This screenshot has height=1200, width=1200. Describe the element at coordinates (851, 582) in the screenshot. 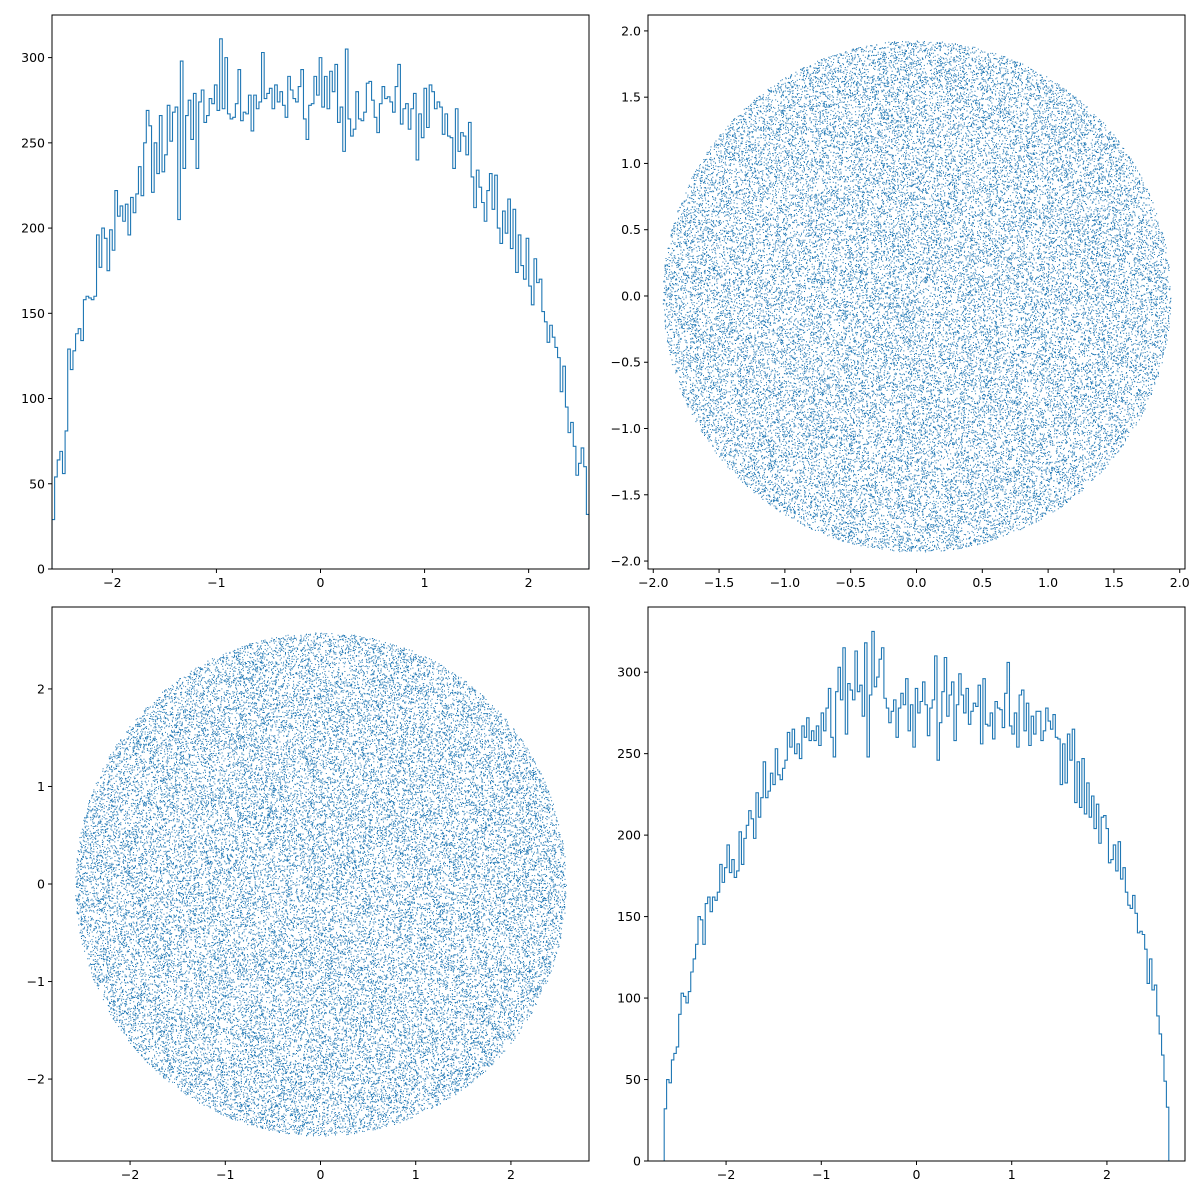

I see `x-tick-label: −0.5` at that location.